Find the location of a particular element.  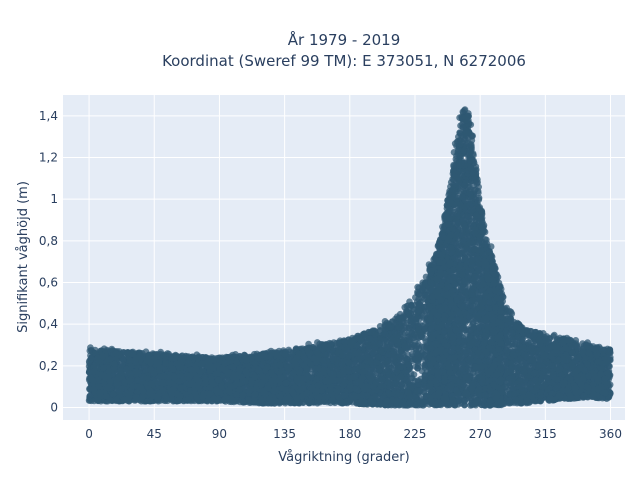

chart-title-line-1: År 1979 - 2019 is located at coordinates (344, 39).